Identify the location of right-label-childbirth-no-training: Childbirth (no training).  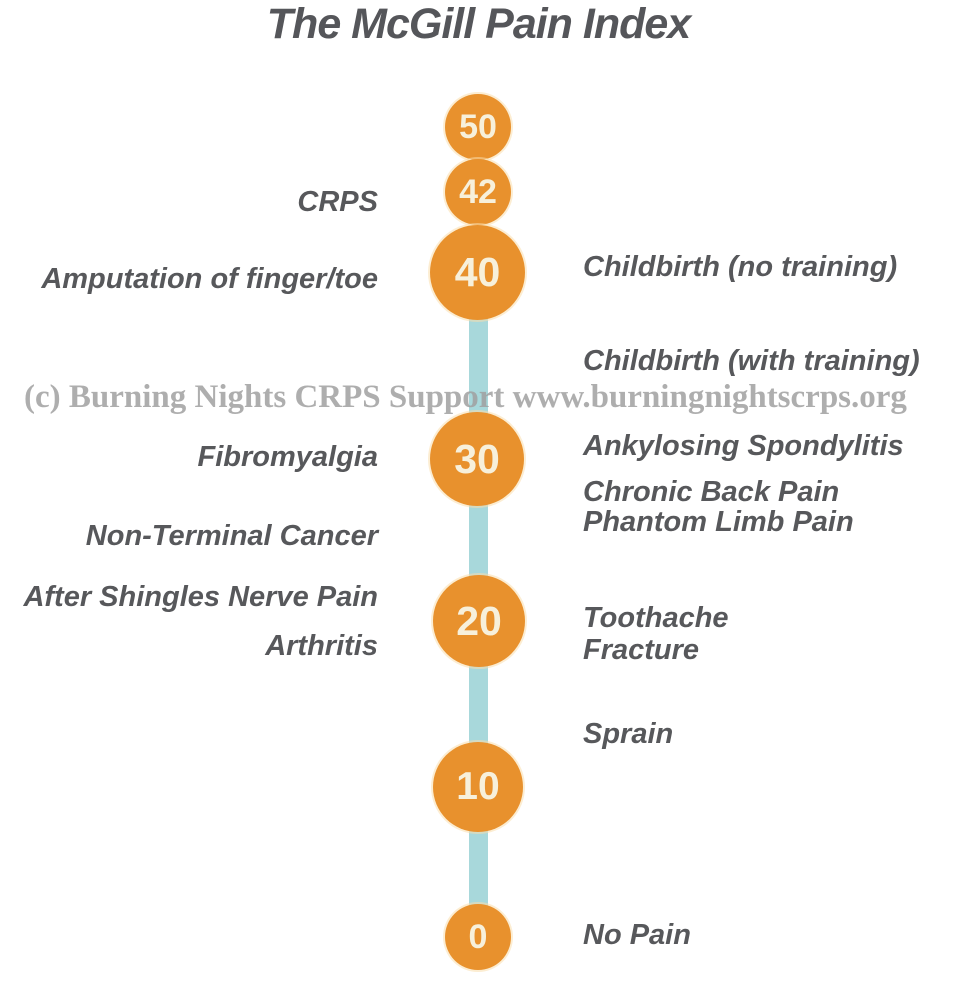
(740, 267).